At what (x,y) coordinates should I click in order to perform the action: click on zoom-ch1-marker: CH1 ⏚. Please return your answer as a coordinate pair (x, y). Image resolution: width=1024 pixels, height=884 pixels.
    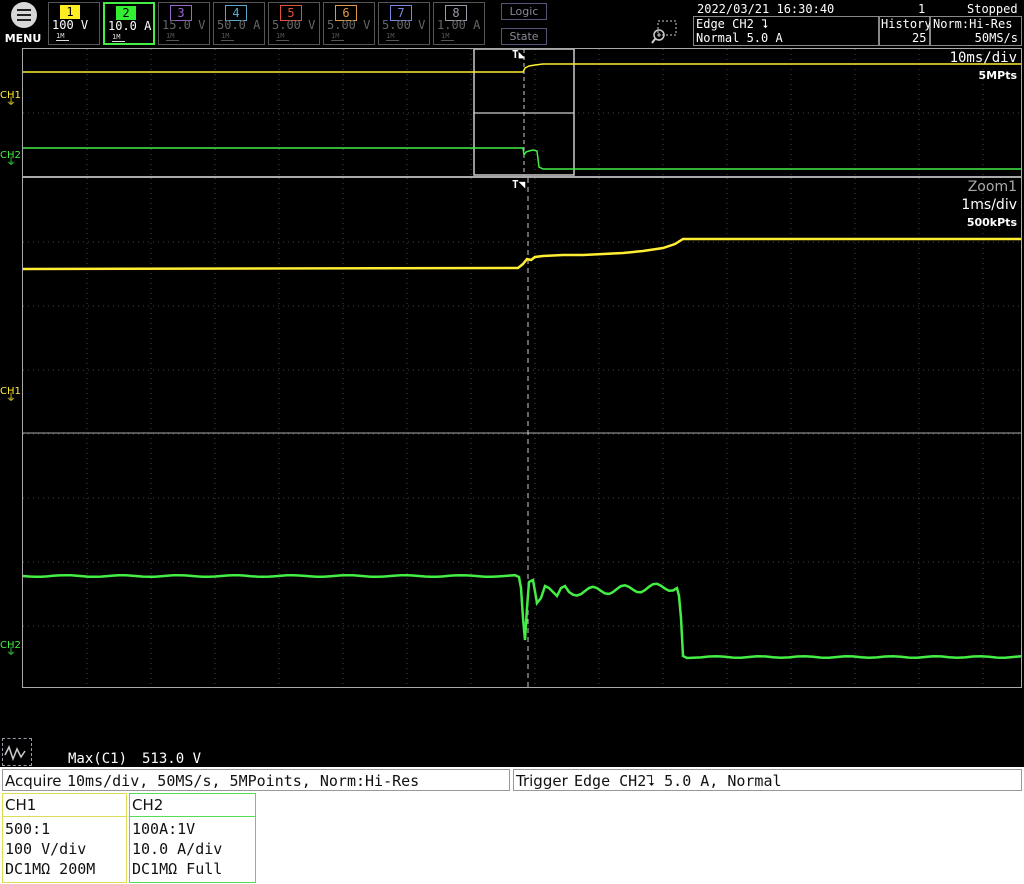
    Looking at the image, I should click on (10, 395).